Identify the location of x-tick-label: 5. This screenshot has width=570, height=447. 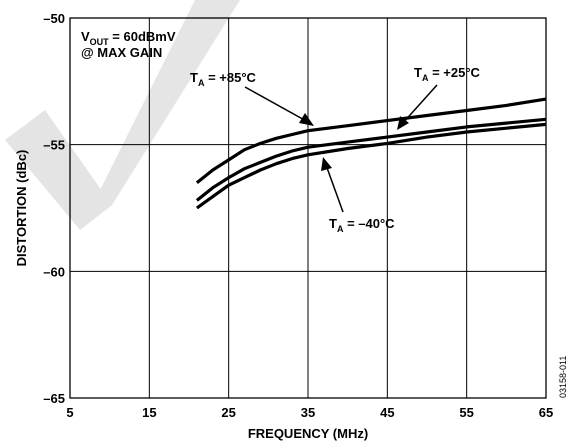
(69, 412).